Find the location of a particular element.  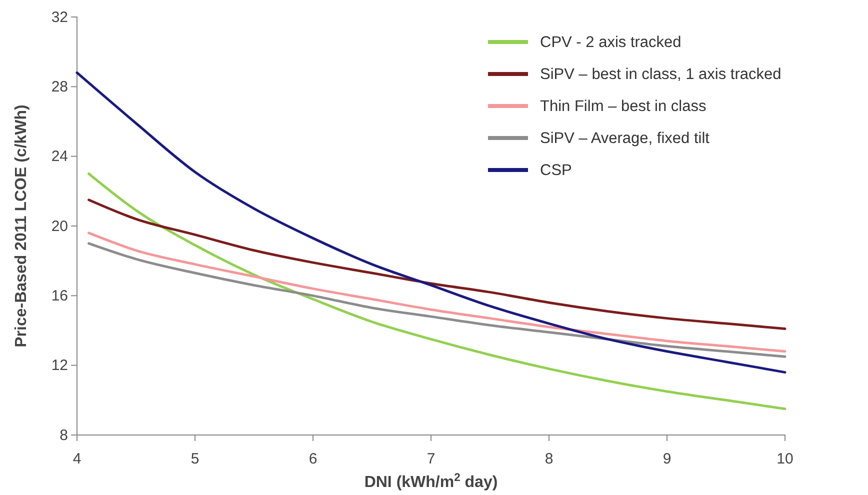

x-tick-label: 4 is located at coordinates (77, 459).